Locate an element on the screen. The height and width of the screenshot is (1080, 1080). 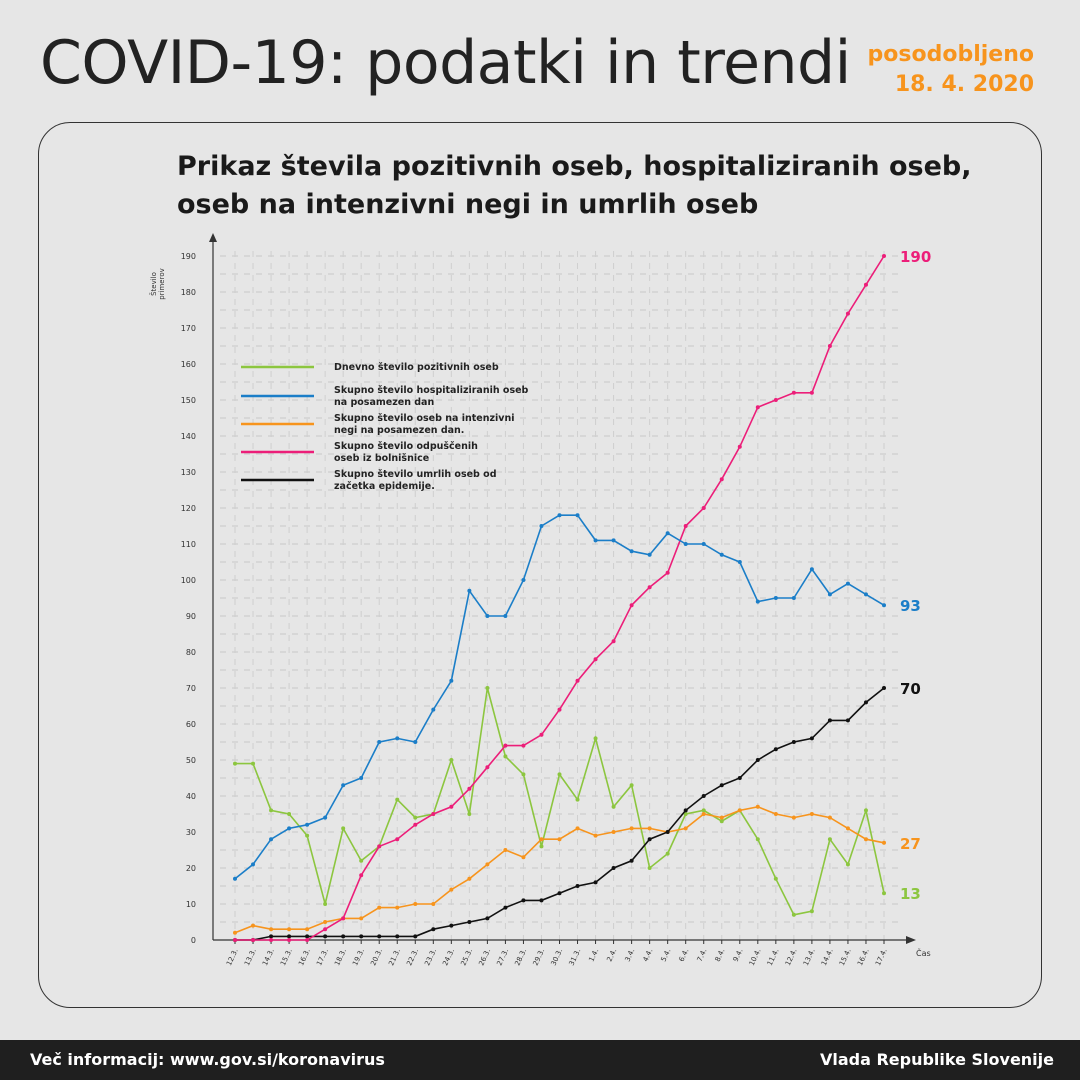
x-tick-label: 7.4. is located at coordinates (702, 954).